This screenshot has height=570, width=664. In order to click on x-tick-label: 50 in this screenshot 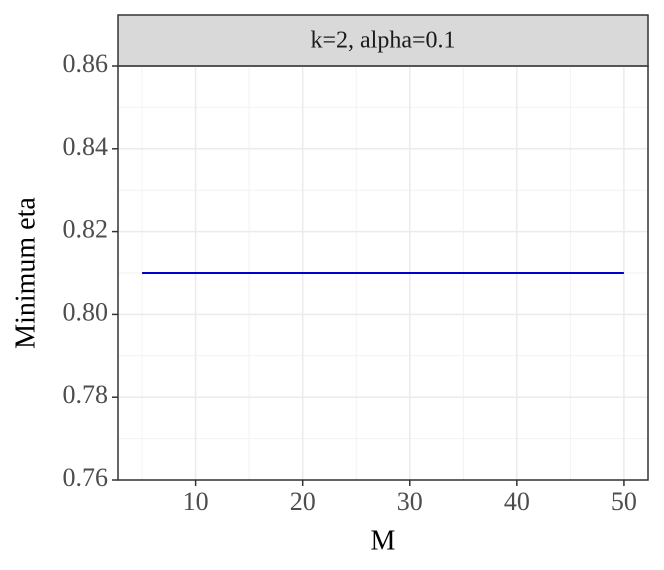, I will do `click(624, 501)`.